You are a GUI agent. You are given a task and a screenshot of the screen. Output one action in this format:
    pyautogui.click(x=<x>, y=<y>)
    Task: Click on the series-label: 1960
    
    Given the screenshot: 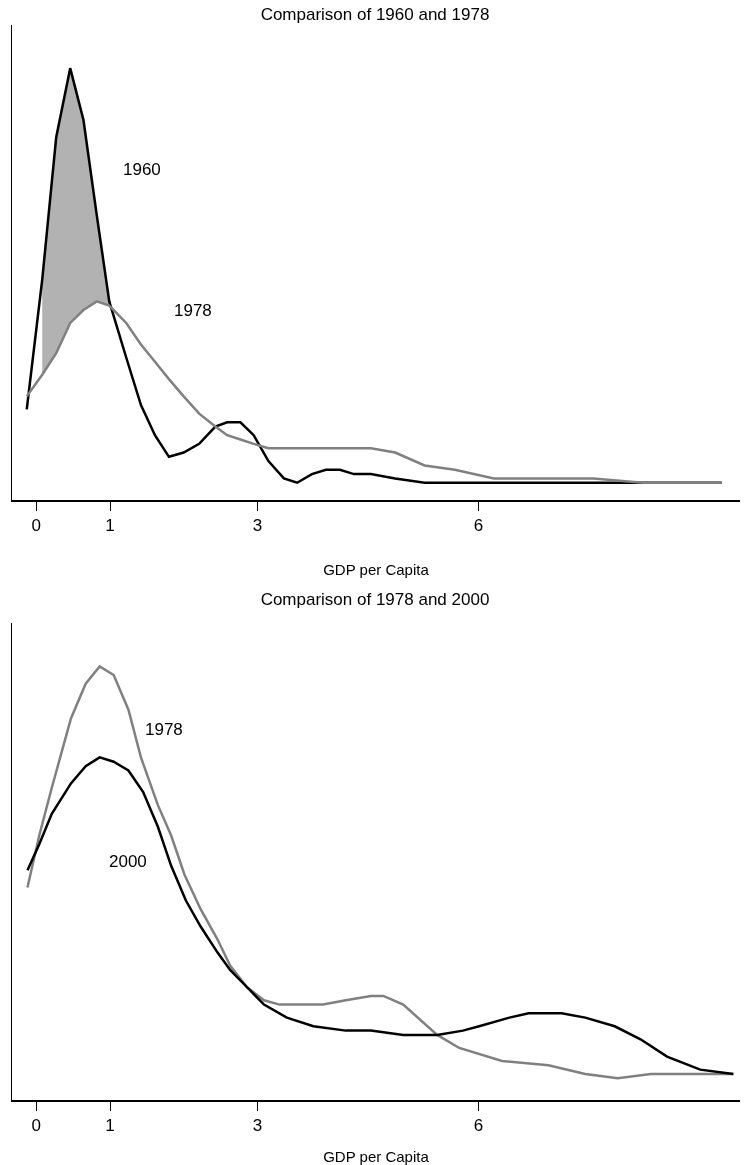 What is the action you would take?
    pyautogui.click(x=142, y=169)
    